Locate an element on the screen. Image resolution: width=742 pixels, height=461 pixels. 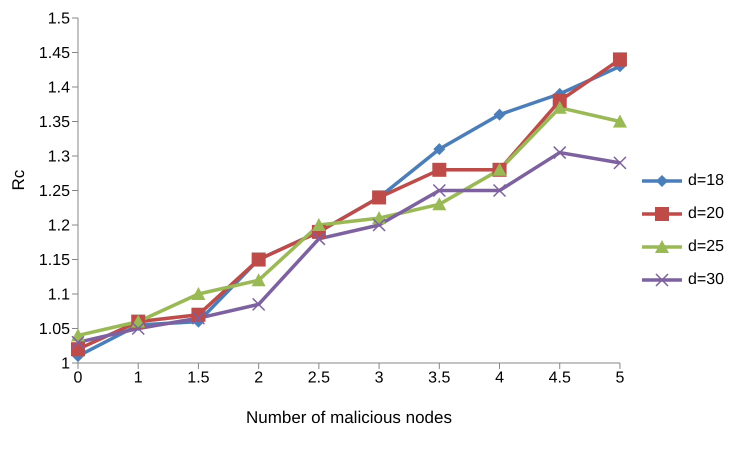
x-tick-label: 3 is located at coordinates (379, 377).